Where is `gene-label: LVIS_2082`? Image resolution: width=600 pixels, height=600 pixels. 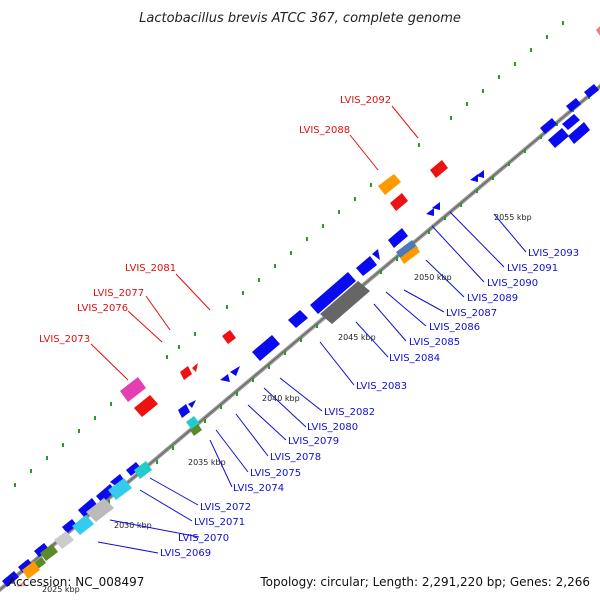 gene-label: LVIS_2082 is located at coordinates (349, 412).